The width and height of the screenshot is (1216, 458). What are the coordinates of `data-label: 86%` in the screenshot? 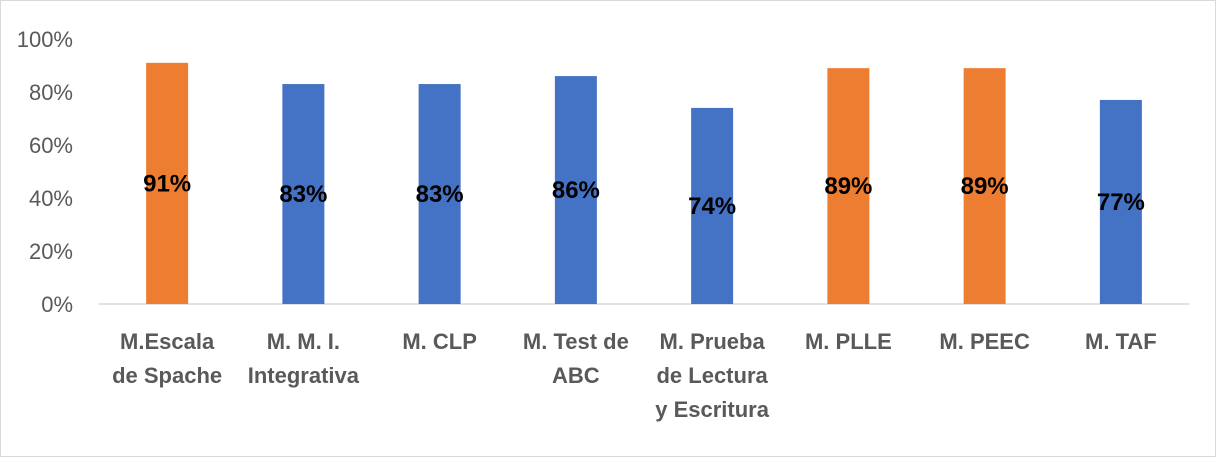 It's located at (576, 190).